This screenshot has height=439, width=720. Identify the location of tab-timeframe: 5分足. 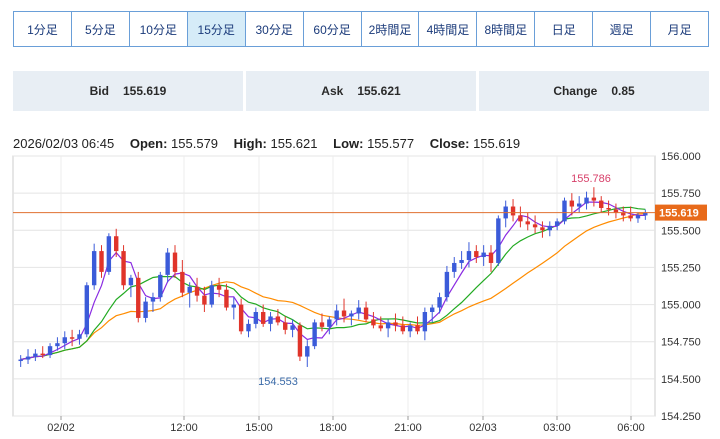
(100, 29).